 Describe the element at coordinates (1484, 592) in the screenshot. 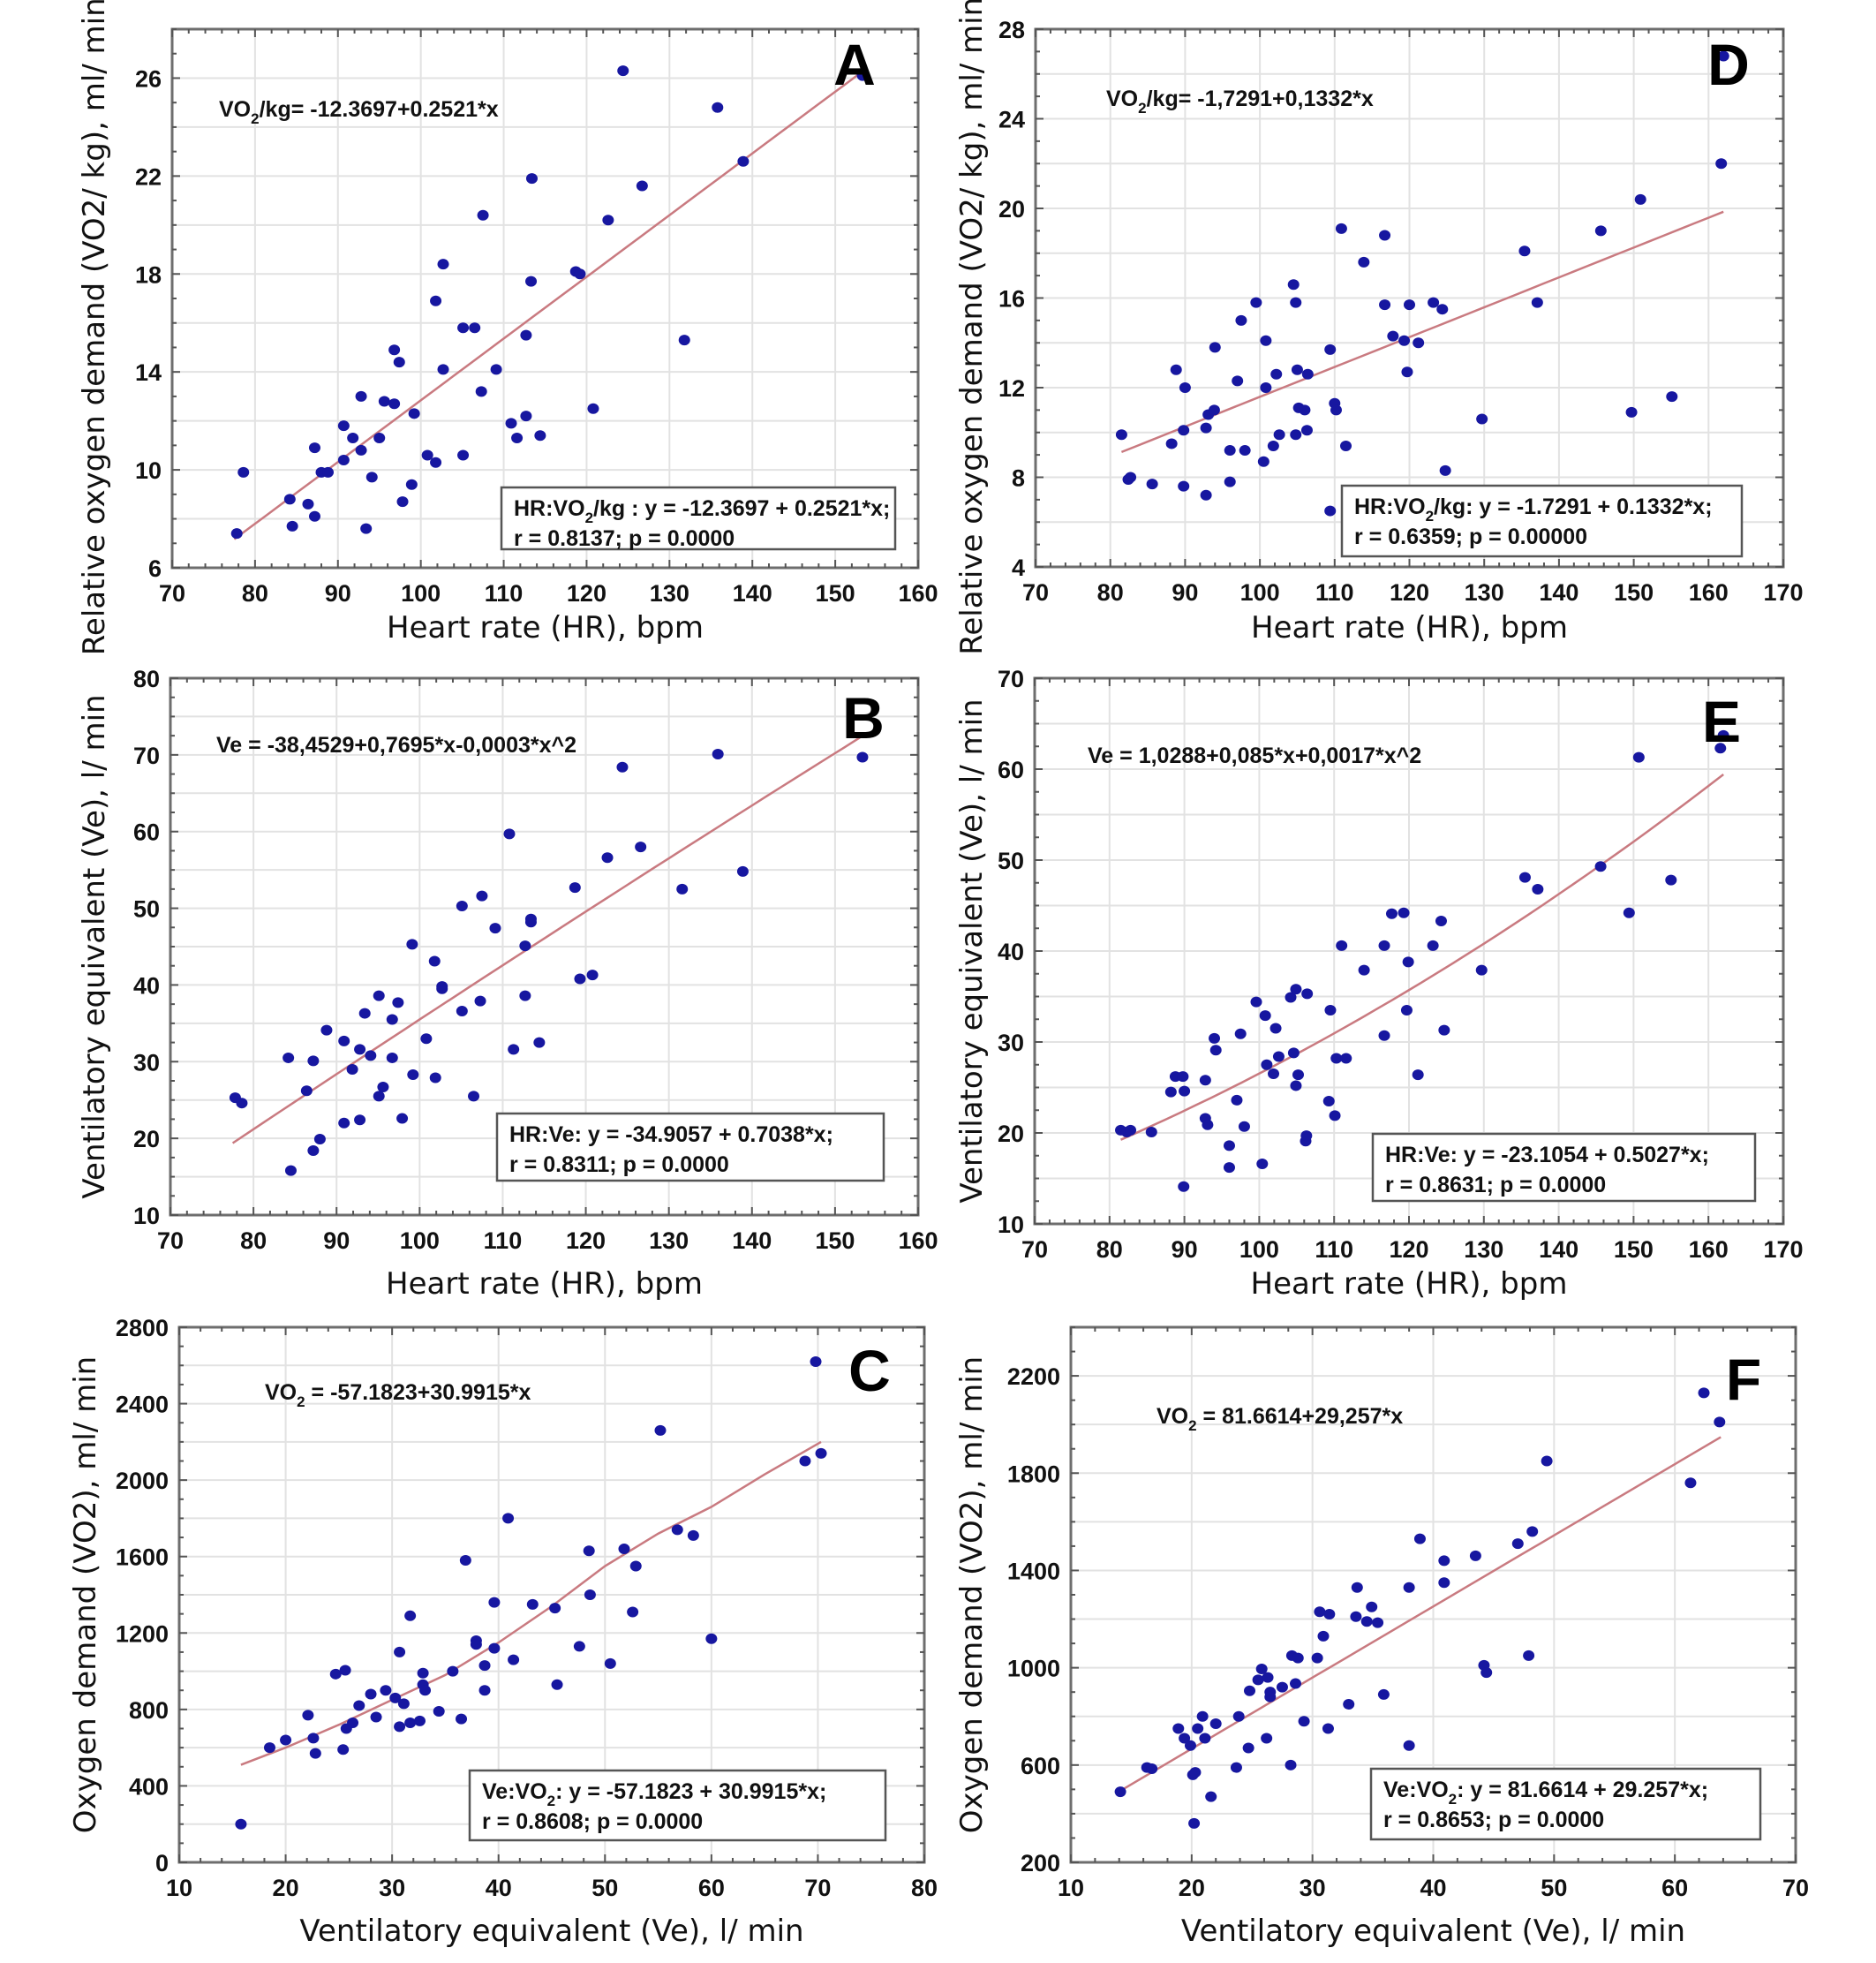

I see `x-tick-label: 130` at that location.